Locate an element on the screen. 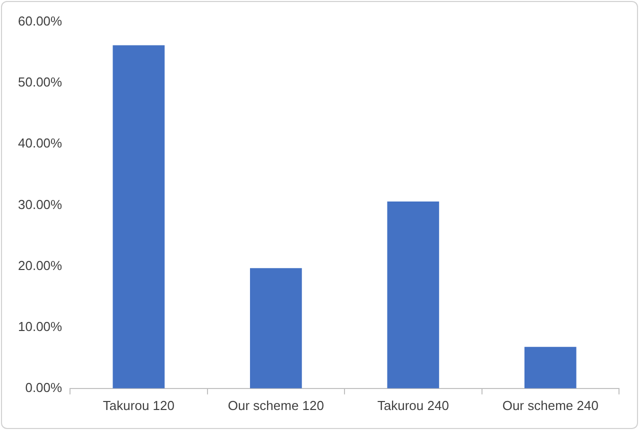 The height and width of the screenshot is (430, 639). y-tick-label: 0.00% is located at coordinates (44, 387).